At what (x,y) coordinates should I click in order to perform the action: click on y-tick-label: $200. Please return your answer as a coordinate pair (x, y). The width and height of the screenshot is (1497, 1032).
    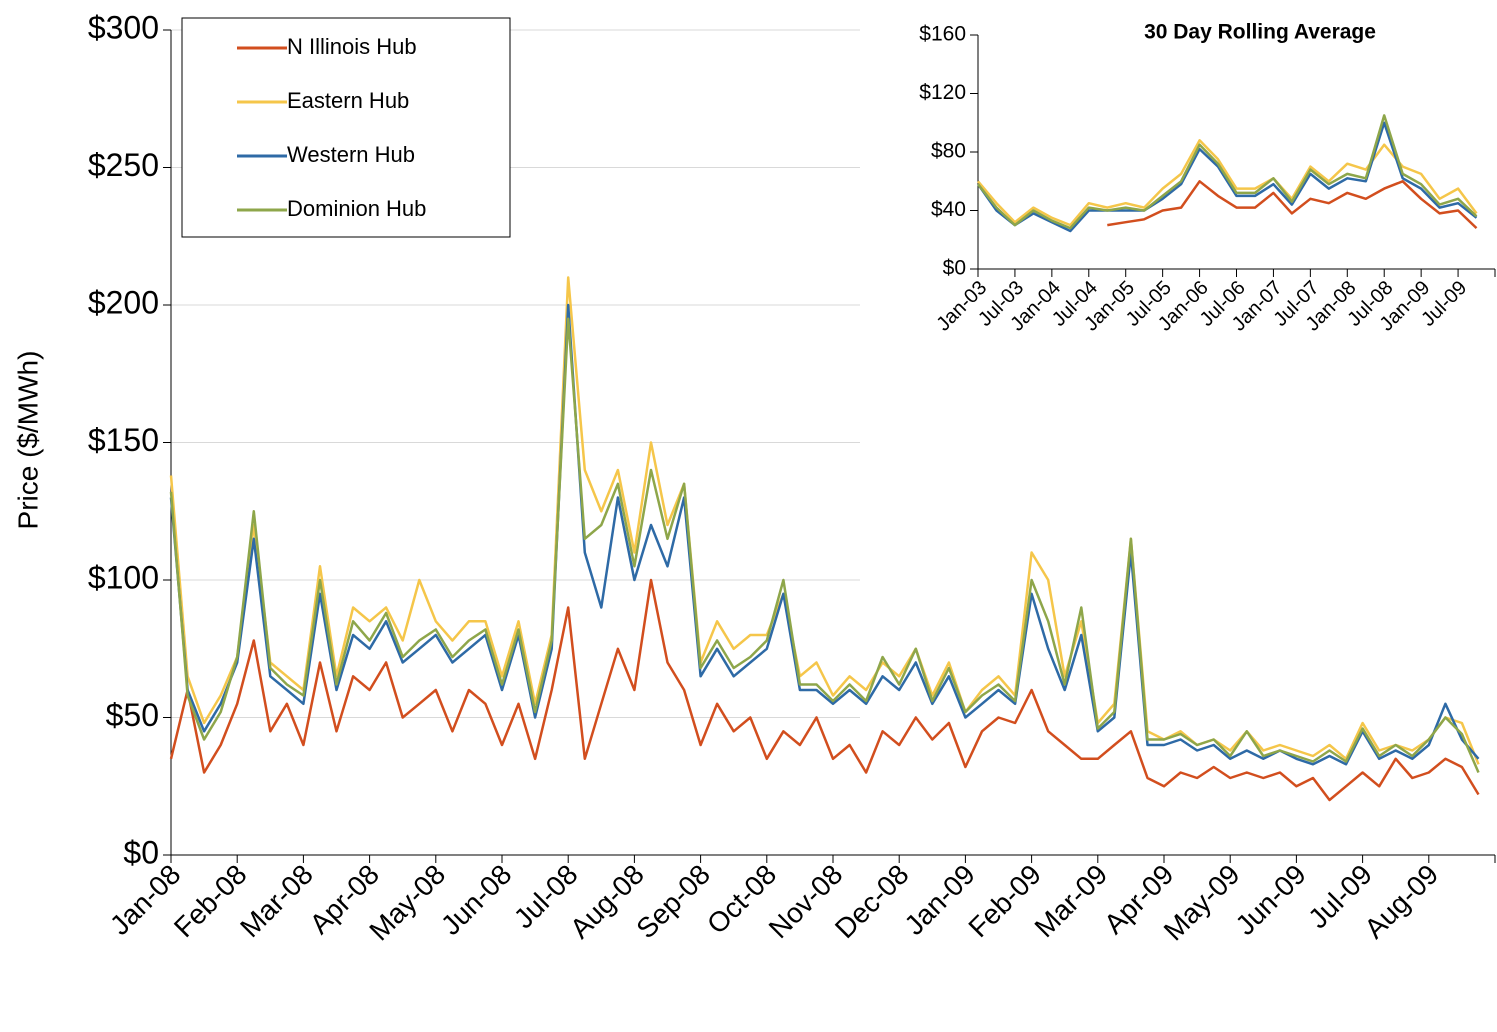
    Looking at the image, I should click on (123, 302).